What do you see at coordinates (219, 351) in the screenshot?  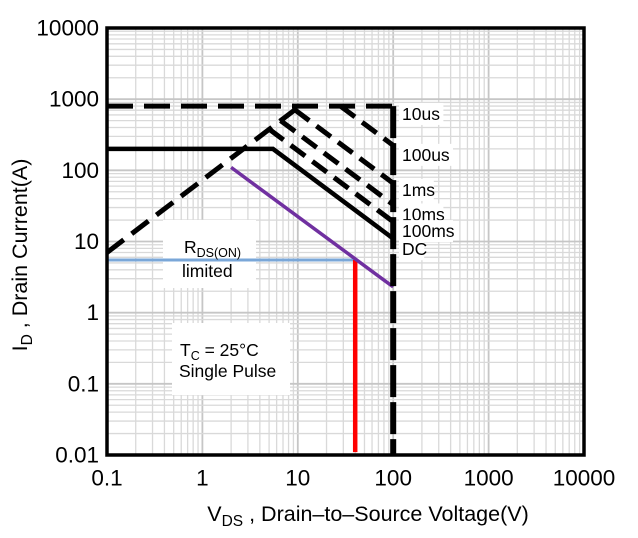 I see `conditions-note-line1: TC = 25°C` at bounding box center [219, 351].